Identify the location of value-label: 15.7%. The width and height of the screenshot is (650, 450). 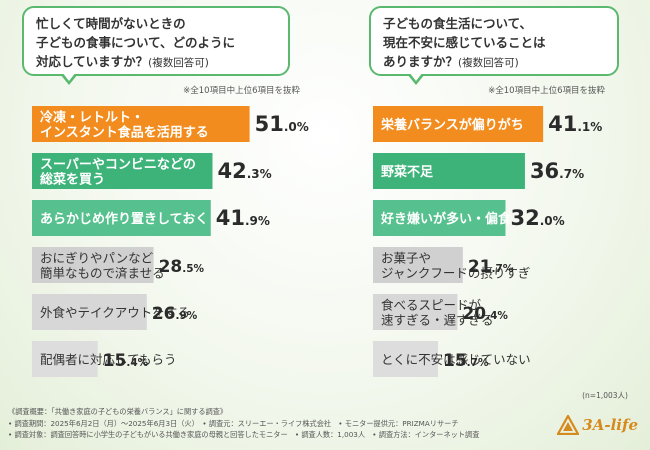
(466, 361).